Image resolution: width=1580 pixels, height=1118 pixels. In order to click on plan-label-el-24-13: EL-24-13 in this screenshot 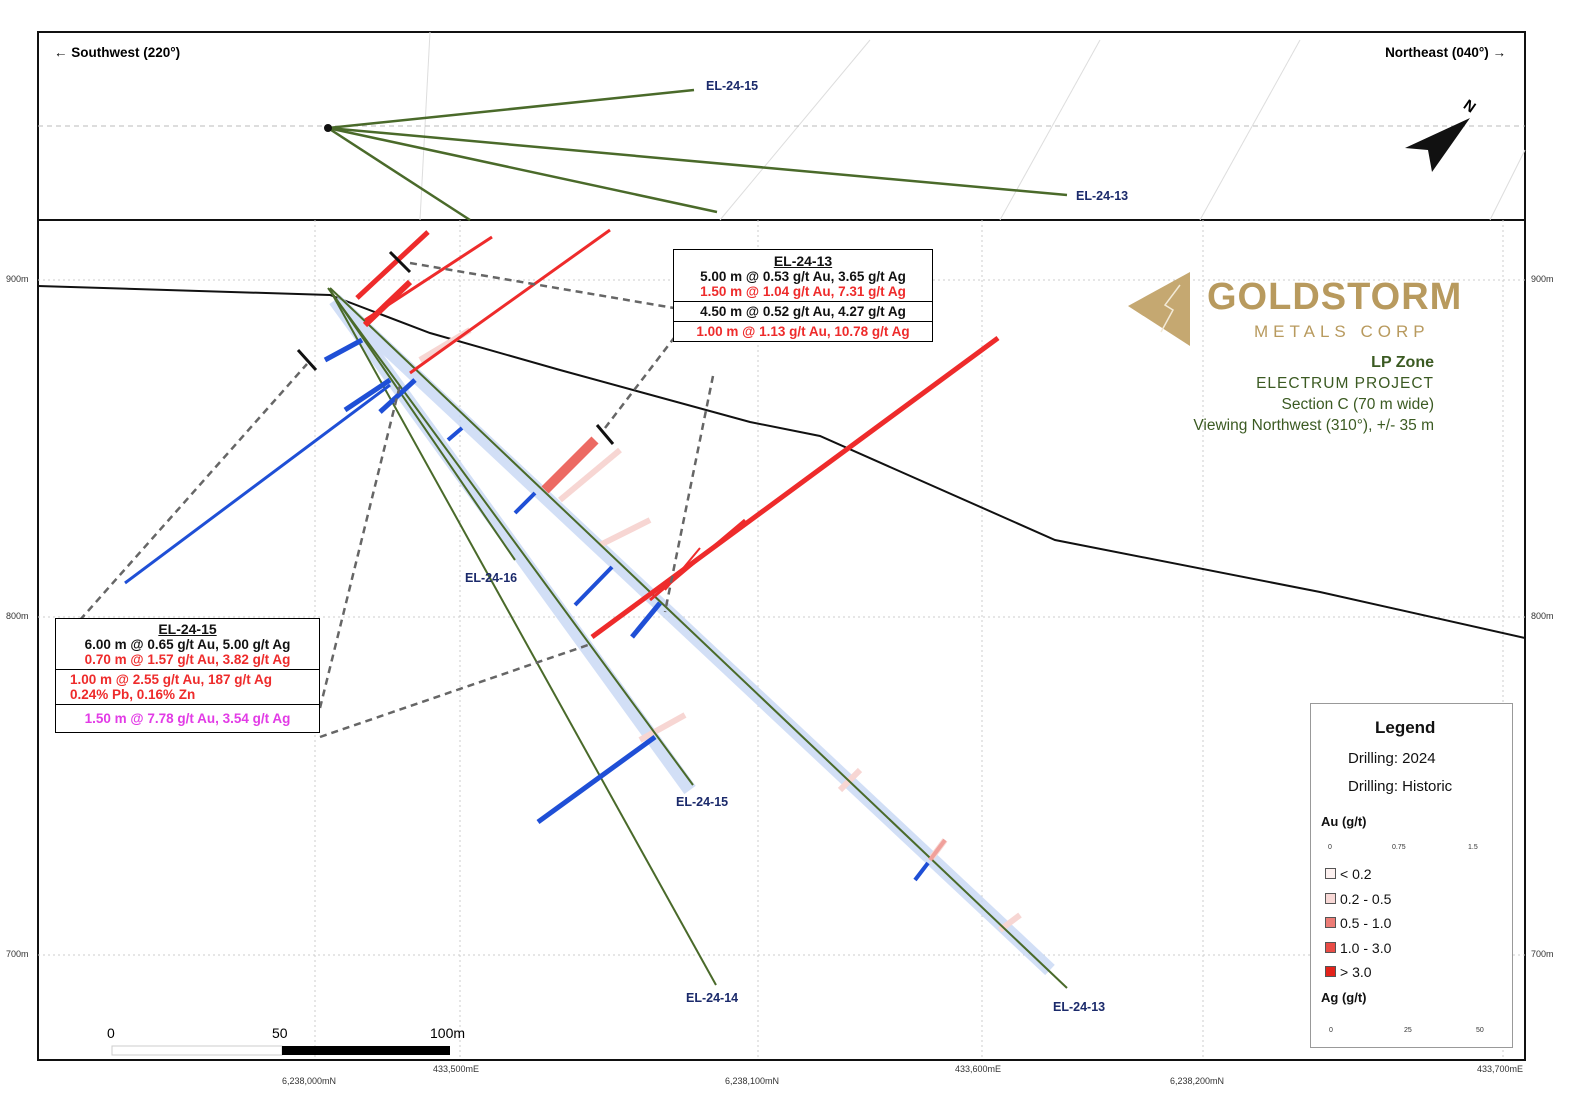, I will do `click(1102, 196)`.